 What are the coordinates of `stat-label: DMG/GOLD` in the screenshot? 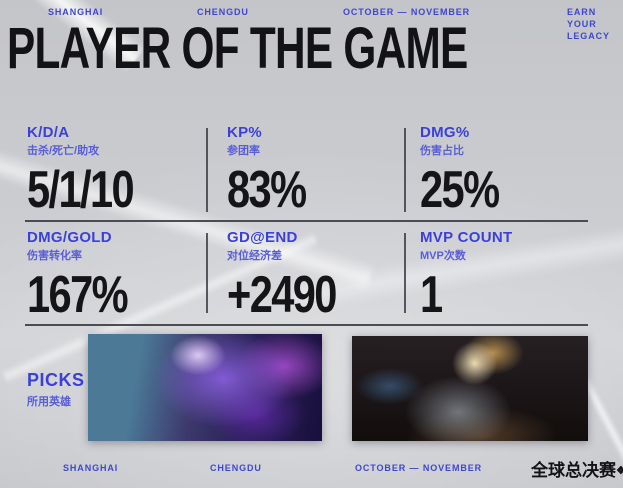 It's located at (69, 237).